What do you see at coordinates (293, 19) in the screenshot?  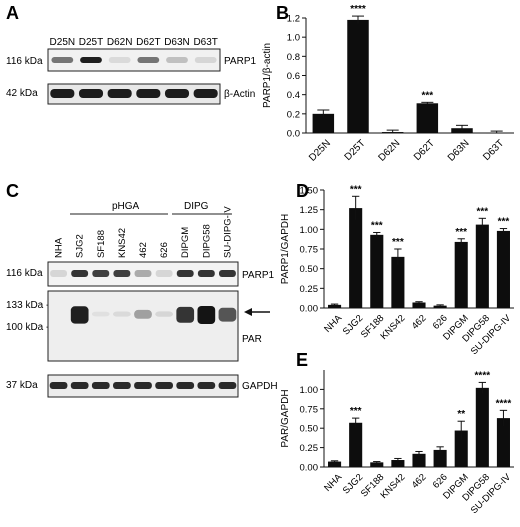 I see `chart-b-y-tick-label: 1.2` at bounding box center [293, 19].